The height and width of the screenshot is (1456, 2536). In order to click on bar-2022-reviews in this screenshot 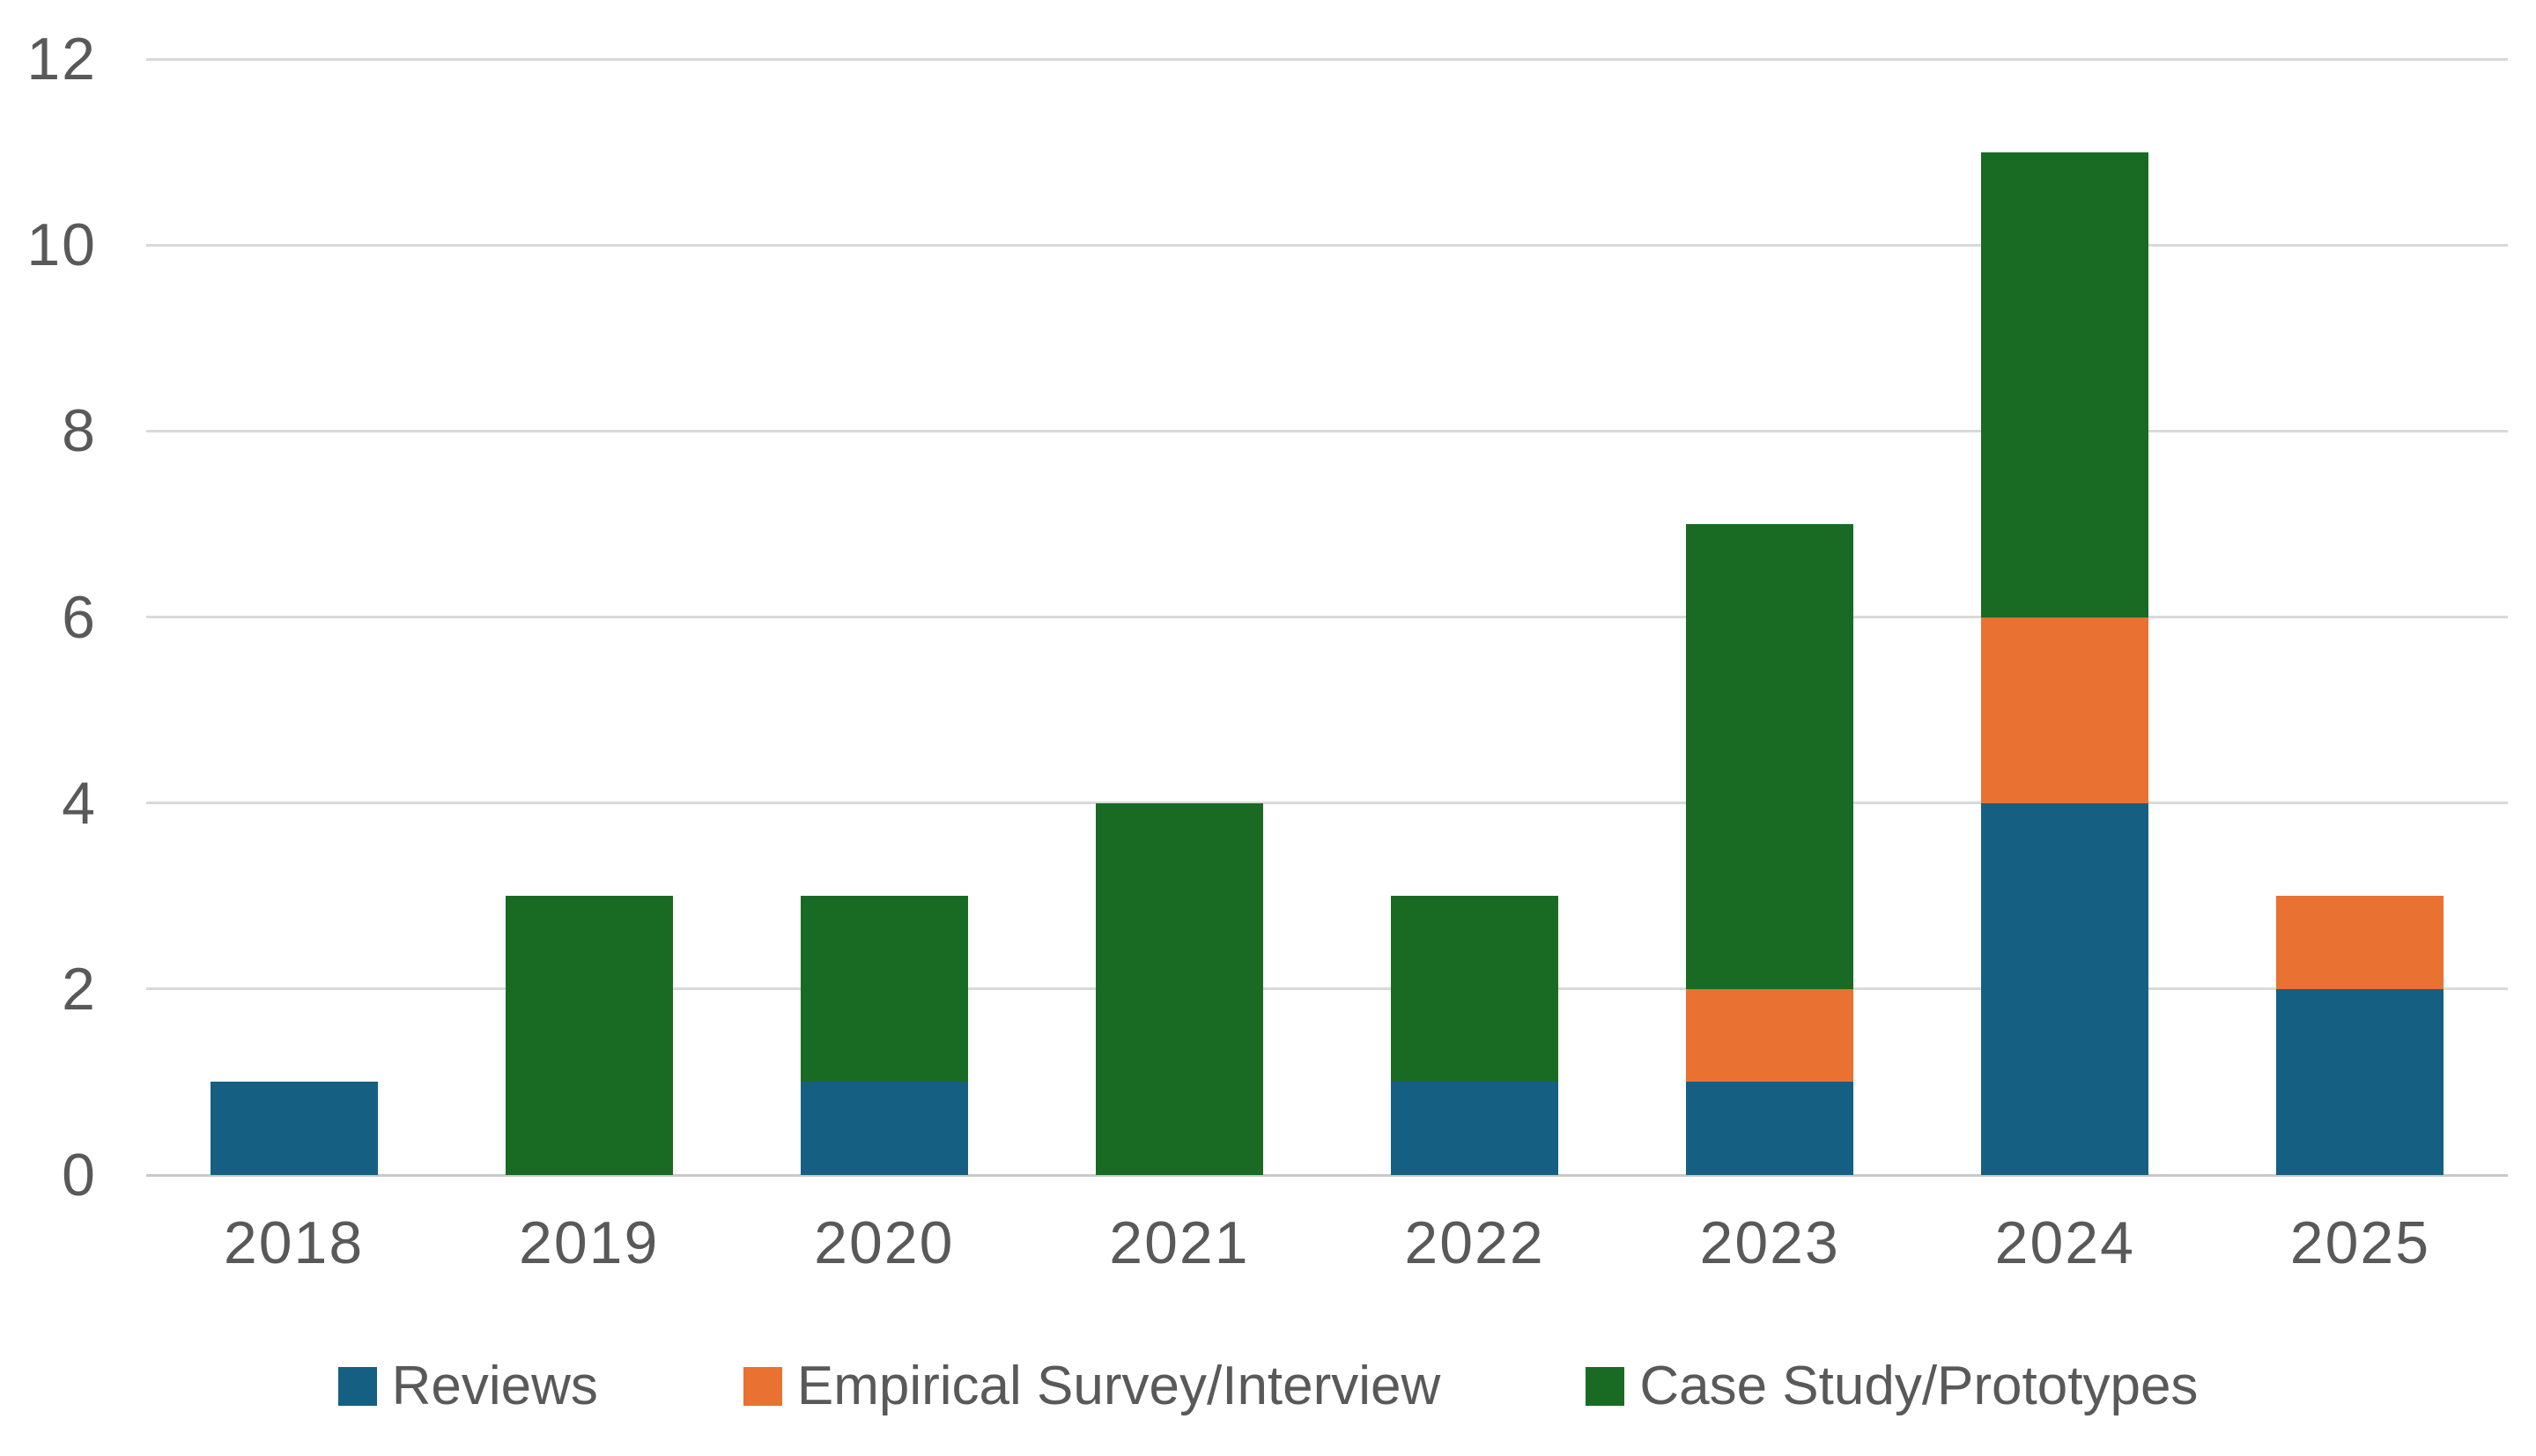, I will do `click(1475, 1128)`.